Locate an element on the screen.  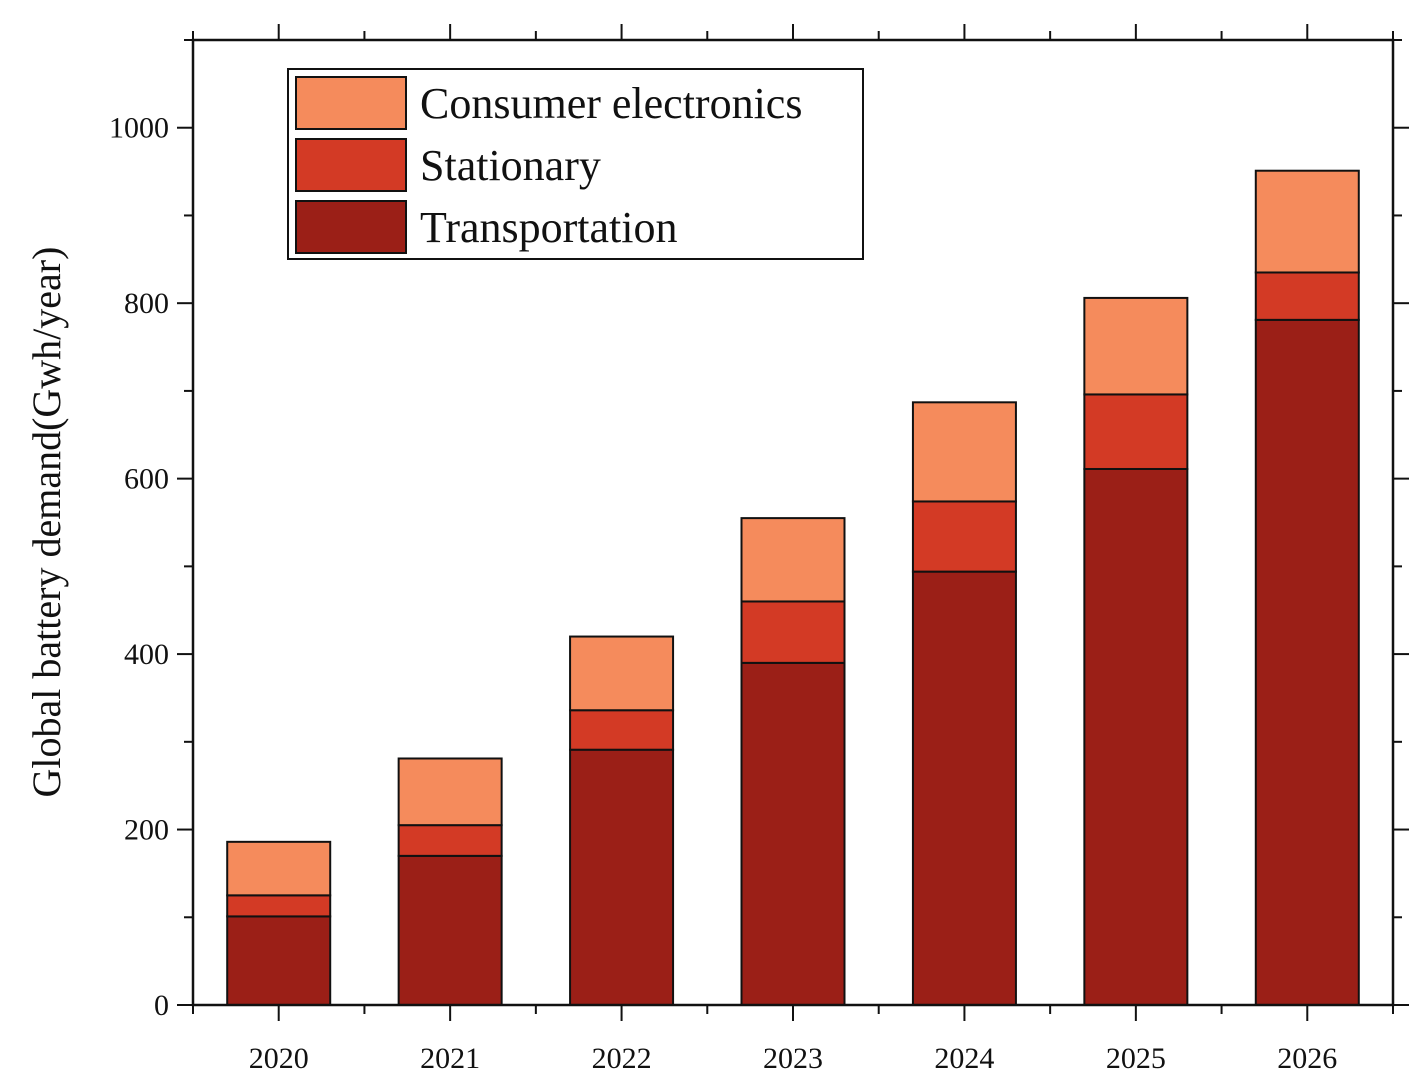
y-tick-label-800: 800 is located at coordinates (146, 303).